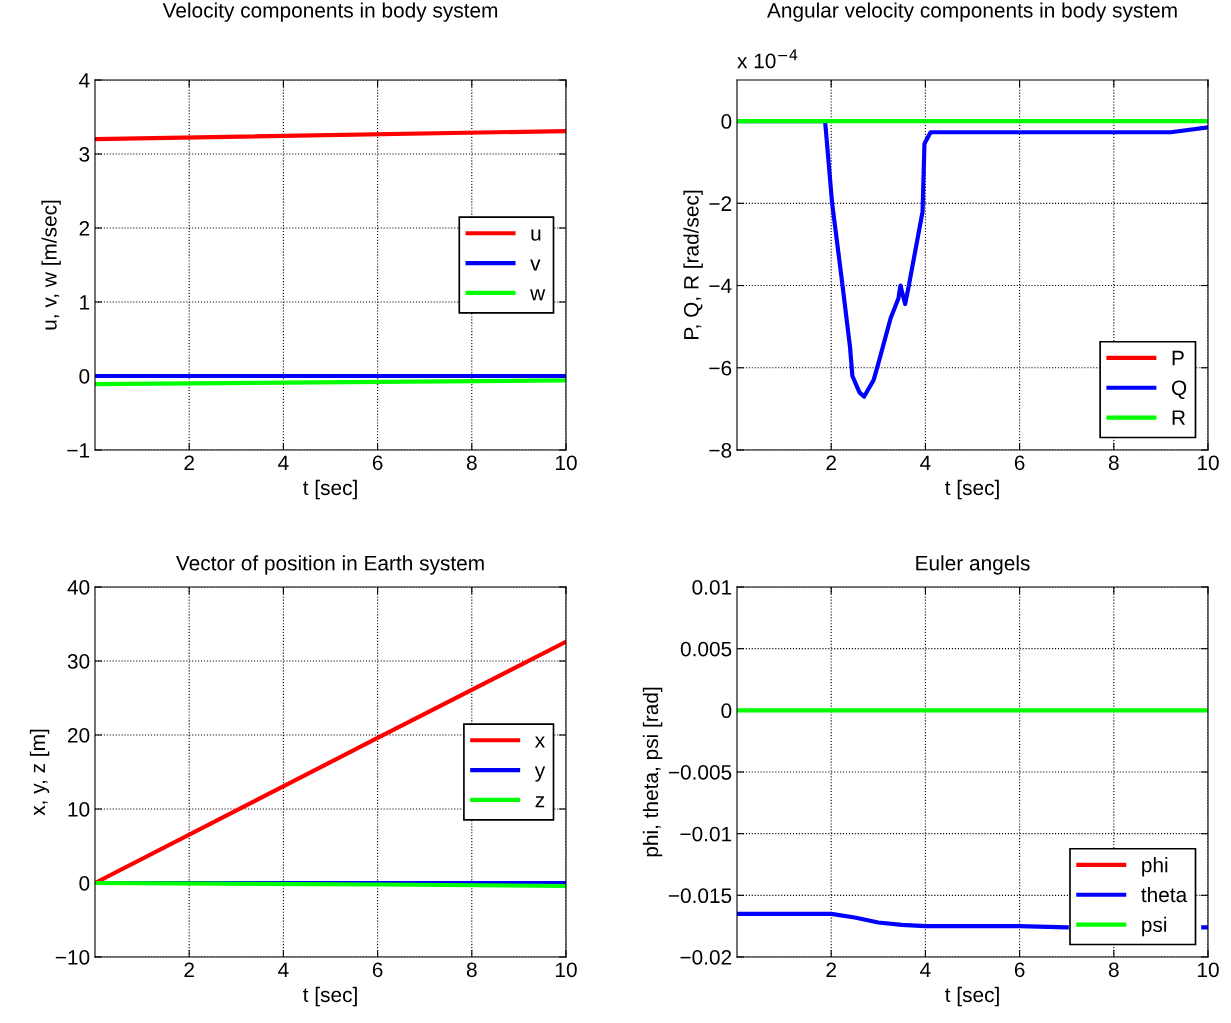  What do you see at coordinates (973, 565) in the screenshot?
I see `chart-title: Euler angels` at bounding box center [973, 565].